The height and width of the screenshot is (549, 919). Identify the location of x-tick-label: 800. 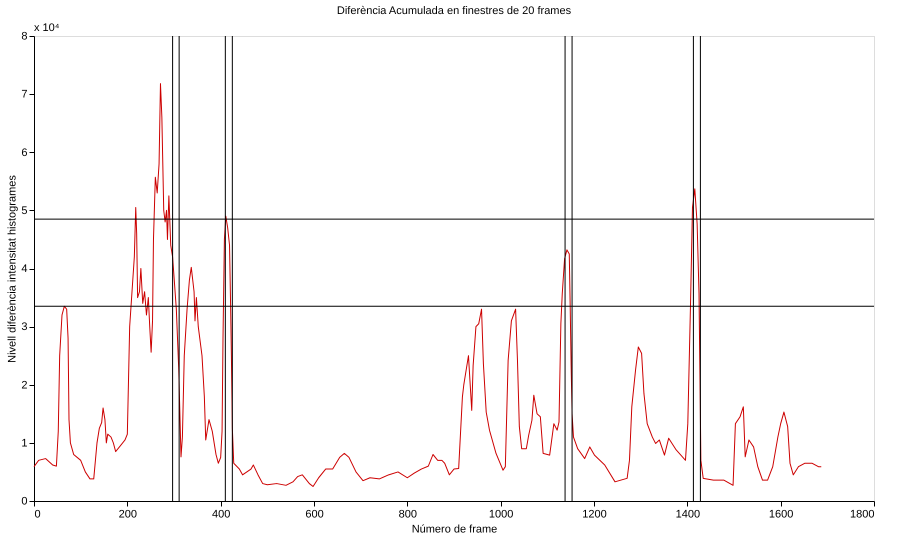
(408, 514).